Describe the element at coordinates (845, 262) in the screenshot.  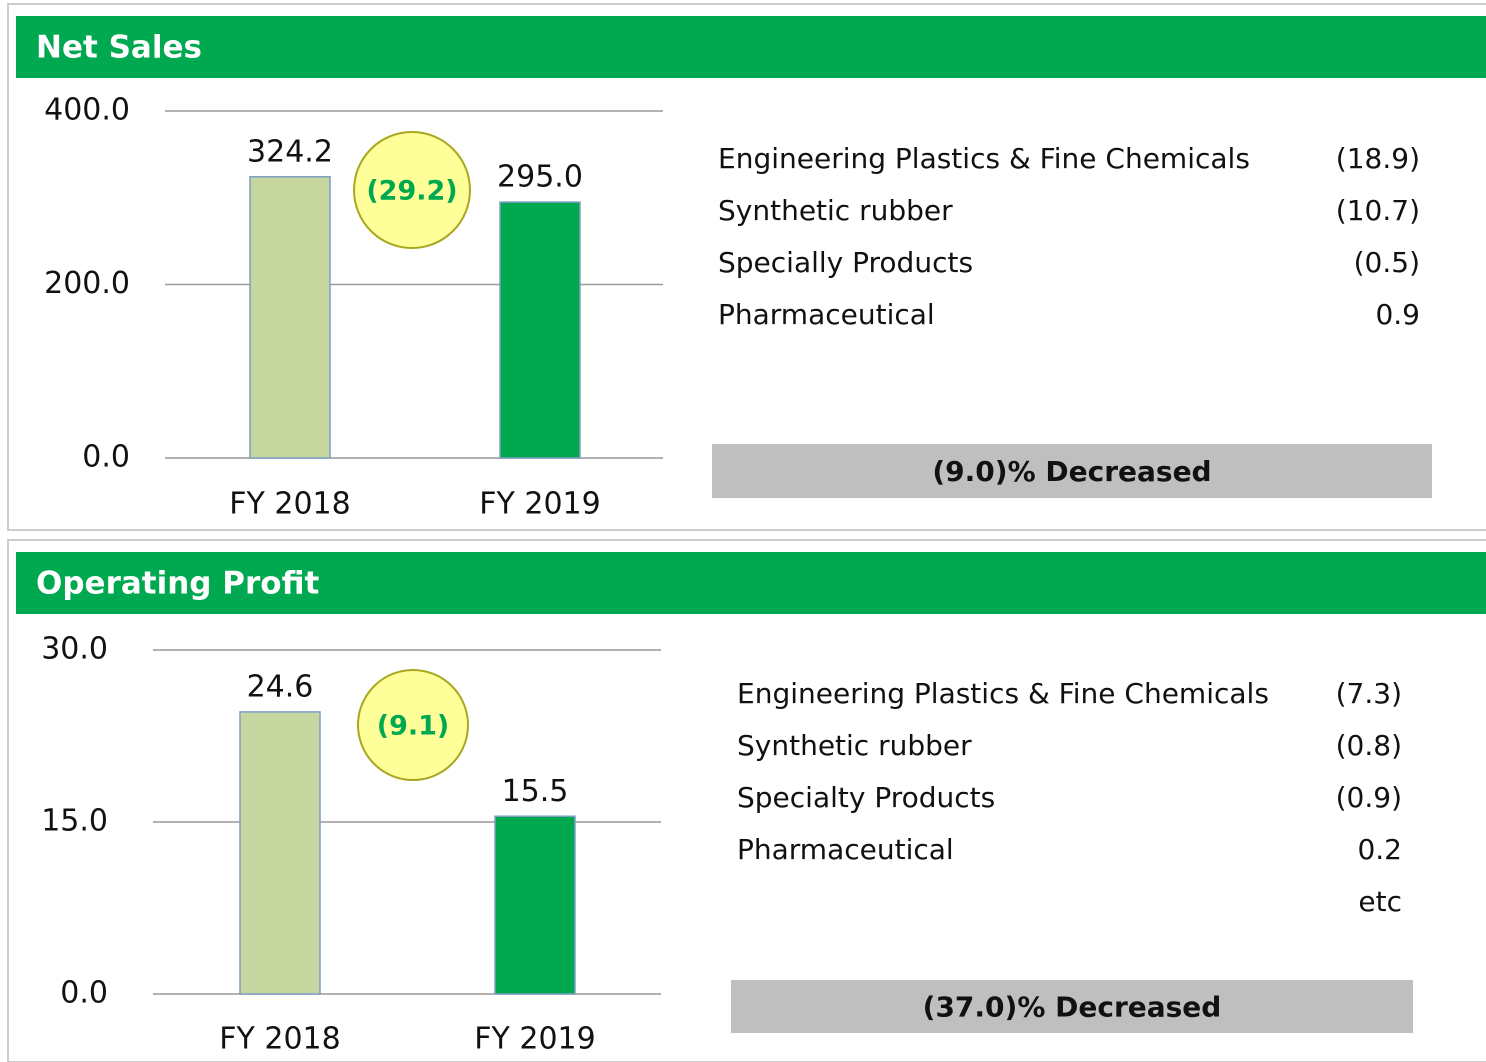
I see `breakdown-label: Specially Products` at that location.